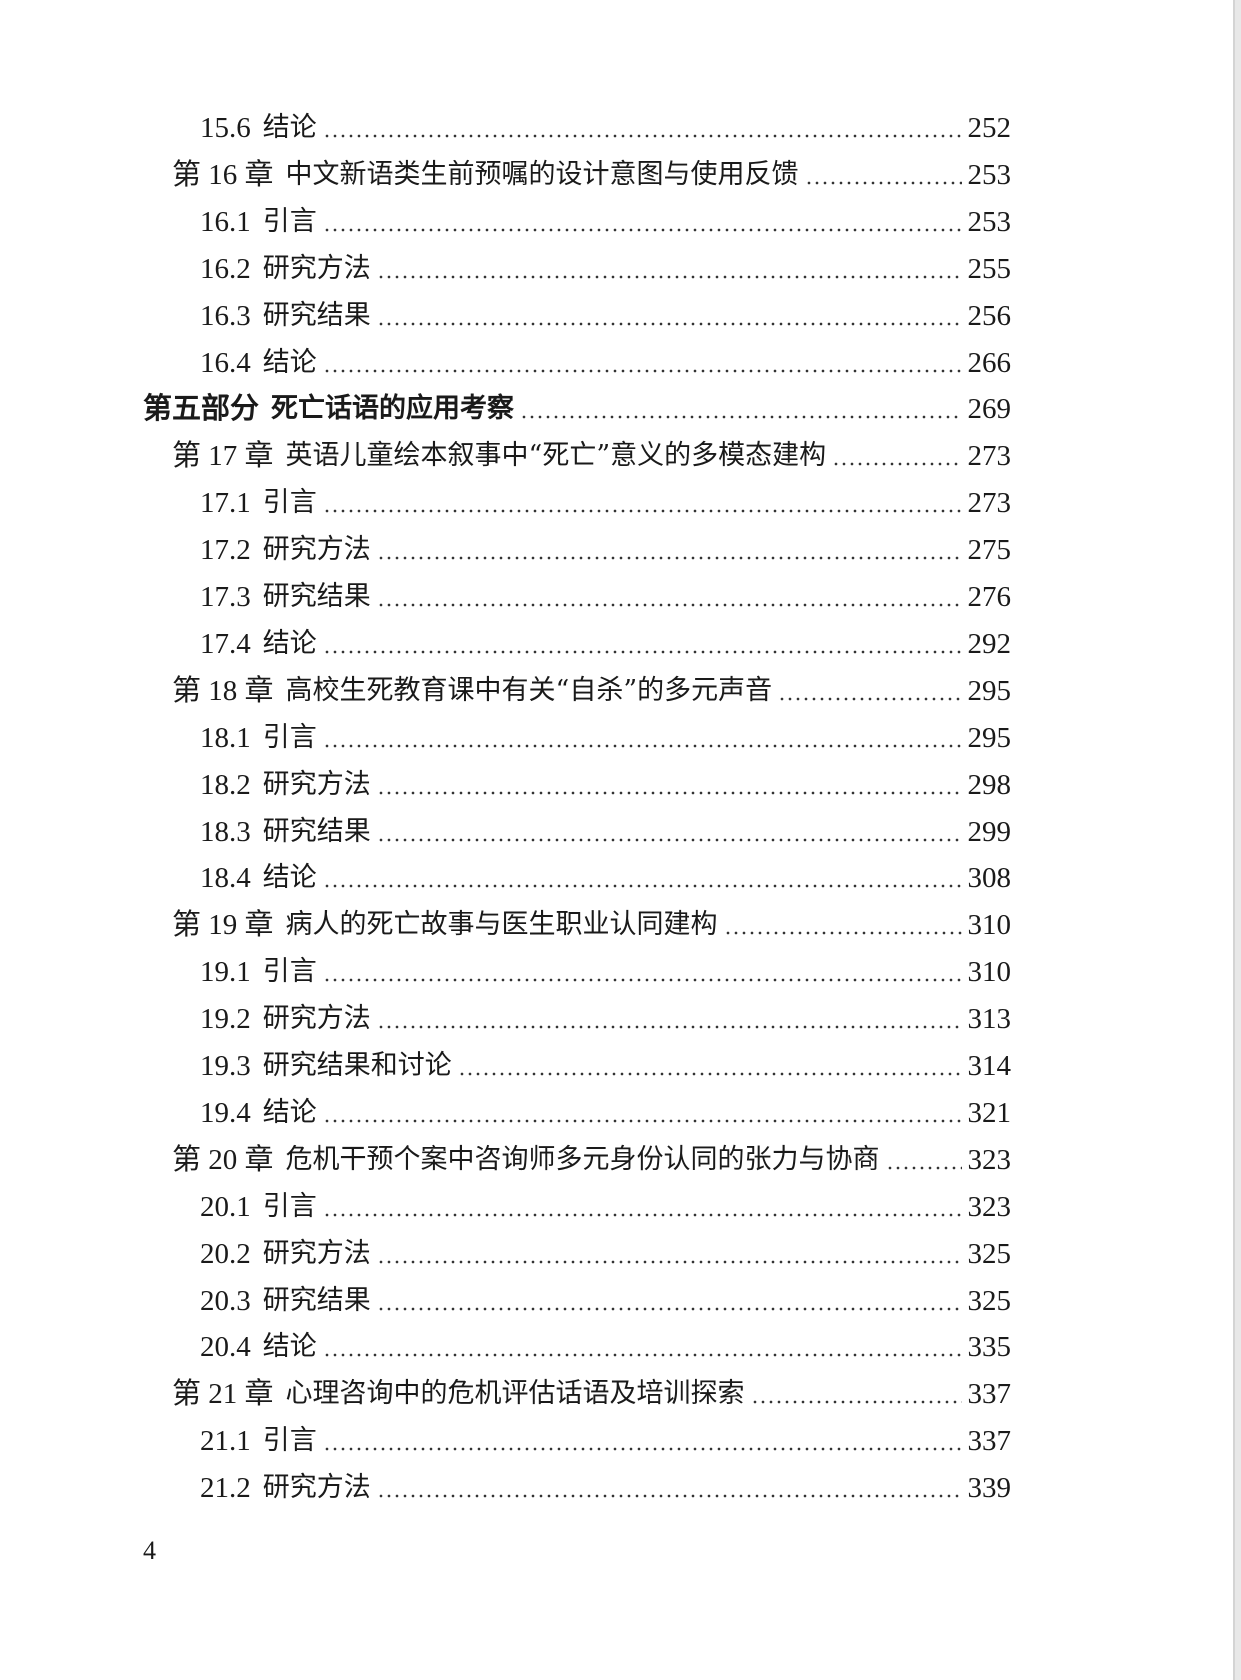 Image resolution: width=1241 pixels, height=1680 pixels. I want to click on entry-page: 310, so click(989, 925).